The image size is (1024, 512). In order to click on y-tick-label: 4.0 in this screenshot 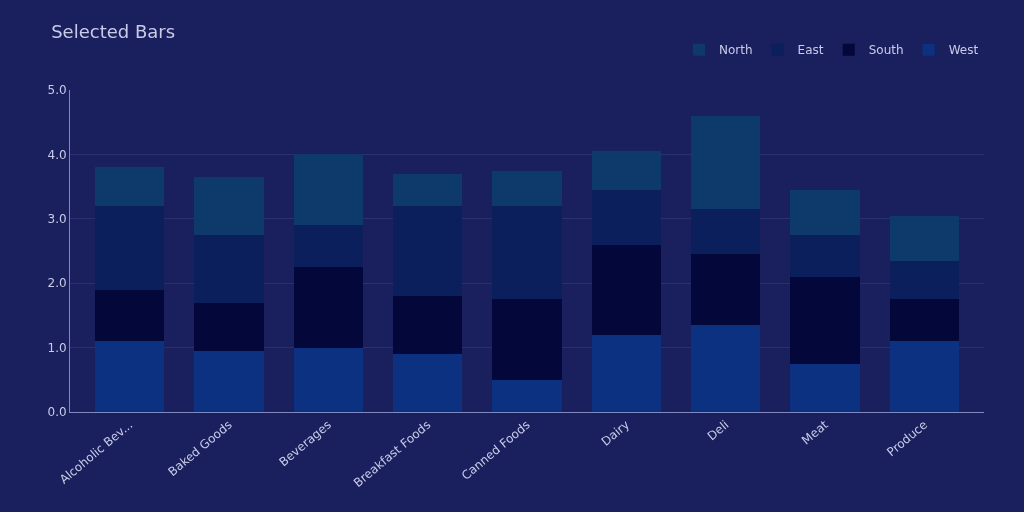, I will do `click(57, 154)`.